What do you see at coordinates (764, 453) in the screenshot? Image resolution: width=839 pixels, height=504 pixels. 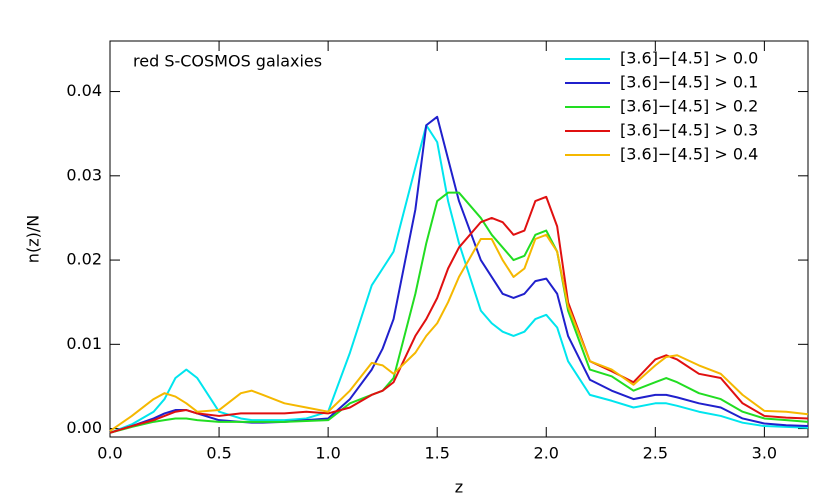 I see `x-tick-label: 3.0` at bounding box center [764, 453].